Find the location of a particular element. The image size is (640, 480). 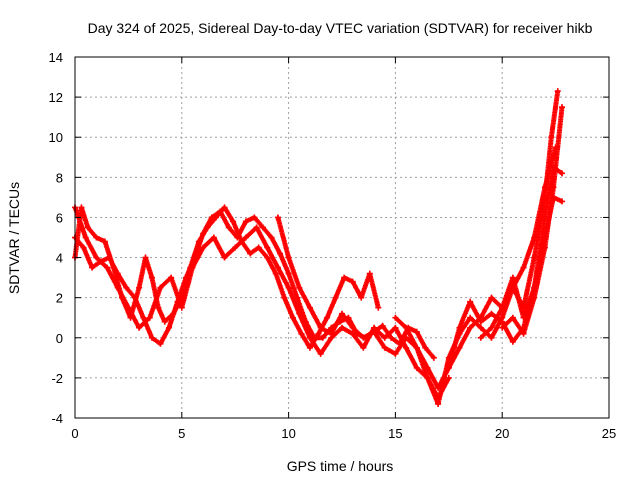

y-tick-label: 0 is located at coordinates (59, 338).